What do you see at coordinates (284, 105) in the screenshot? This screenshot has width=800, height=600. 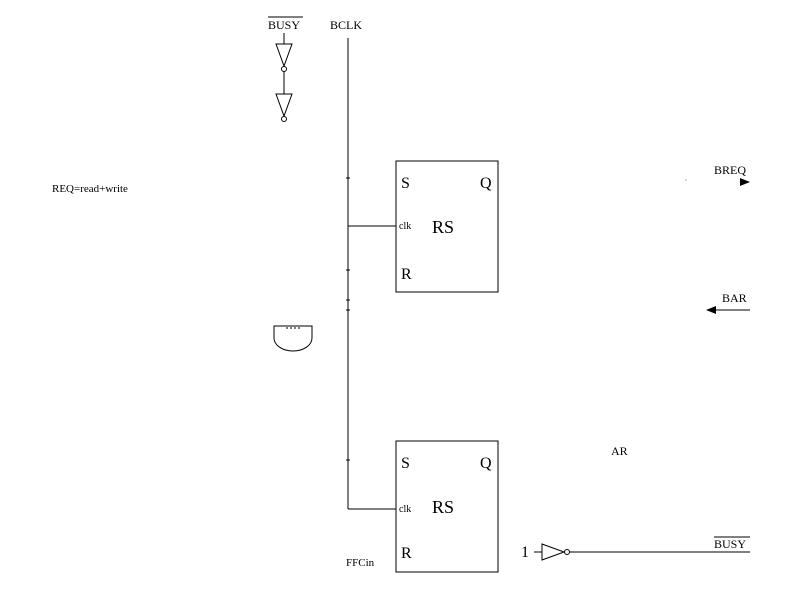 I see `inverter-2-gate` at bounding box center [284, 105].